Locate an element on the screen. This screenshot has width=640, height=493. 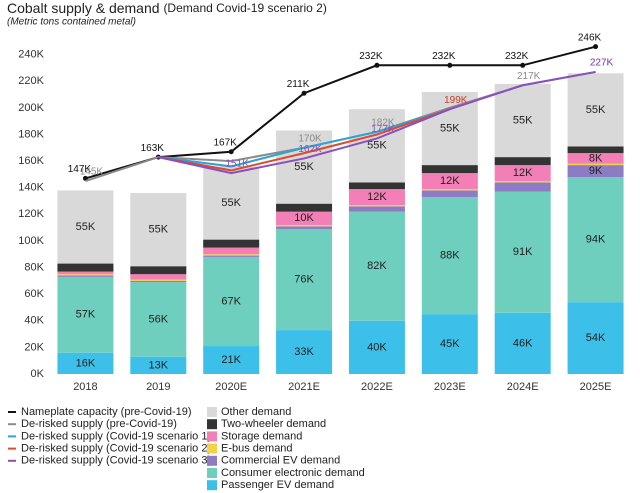
y-tick-label: 100K is located at coordinates (31, 241).